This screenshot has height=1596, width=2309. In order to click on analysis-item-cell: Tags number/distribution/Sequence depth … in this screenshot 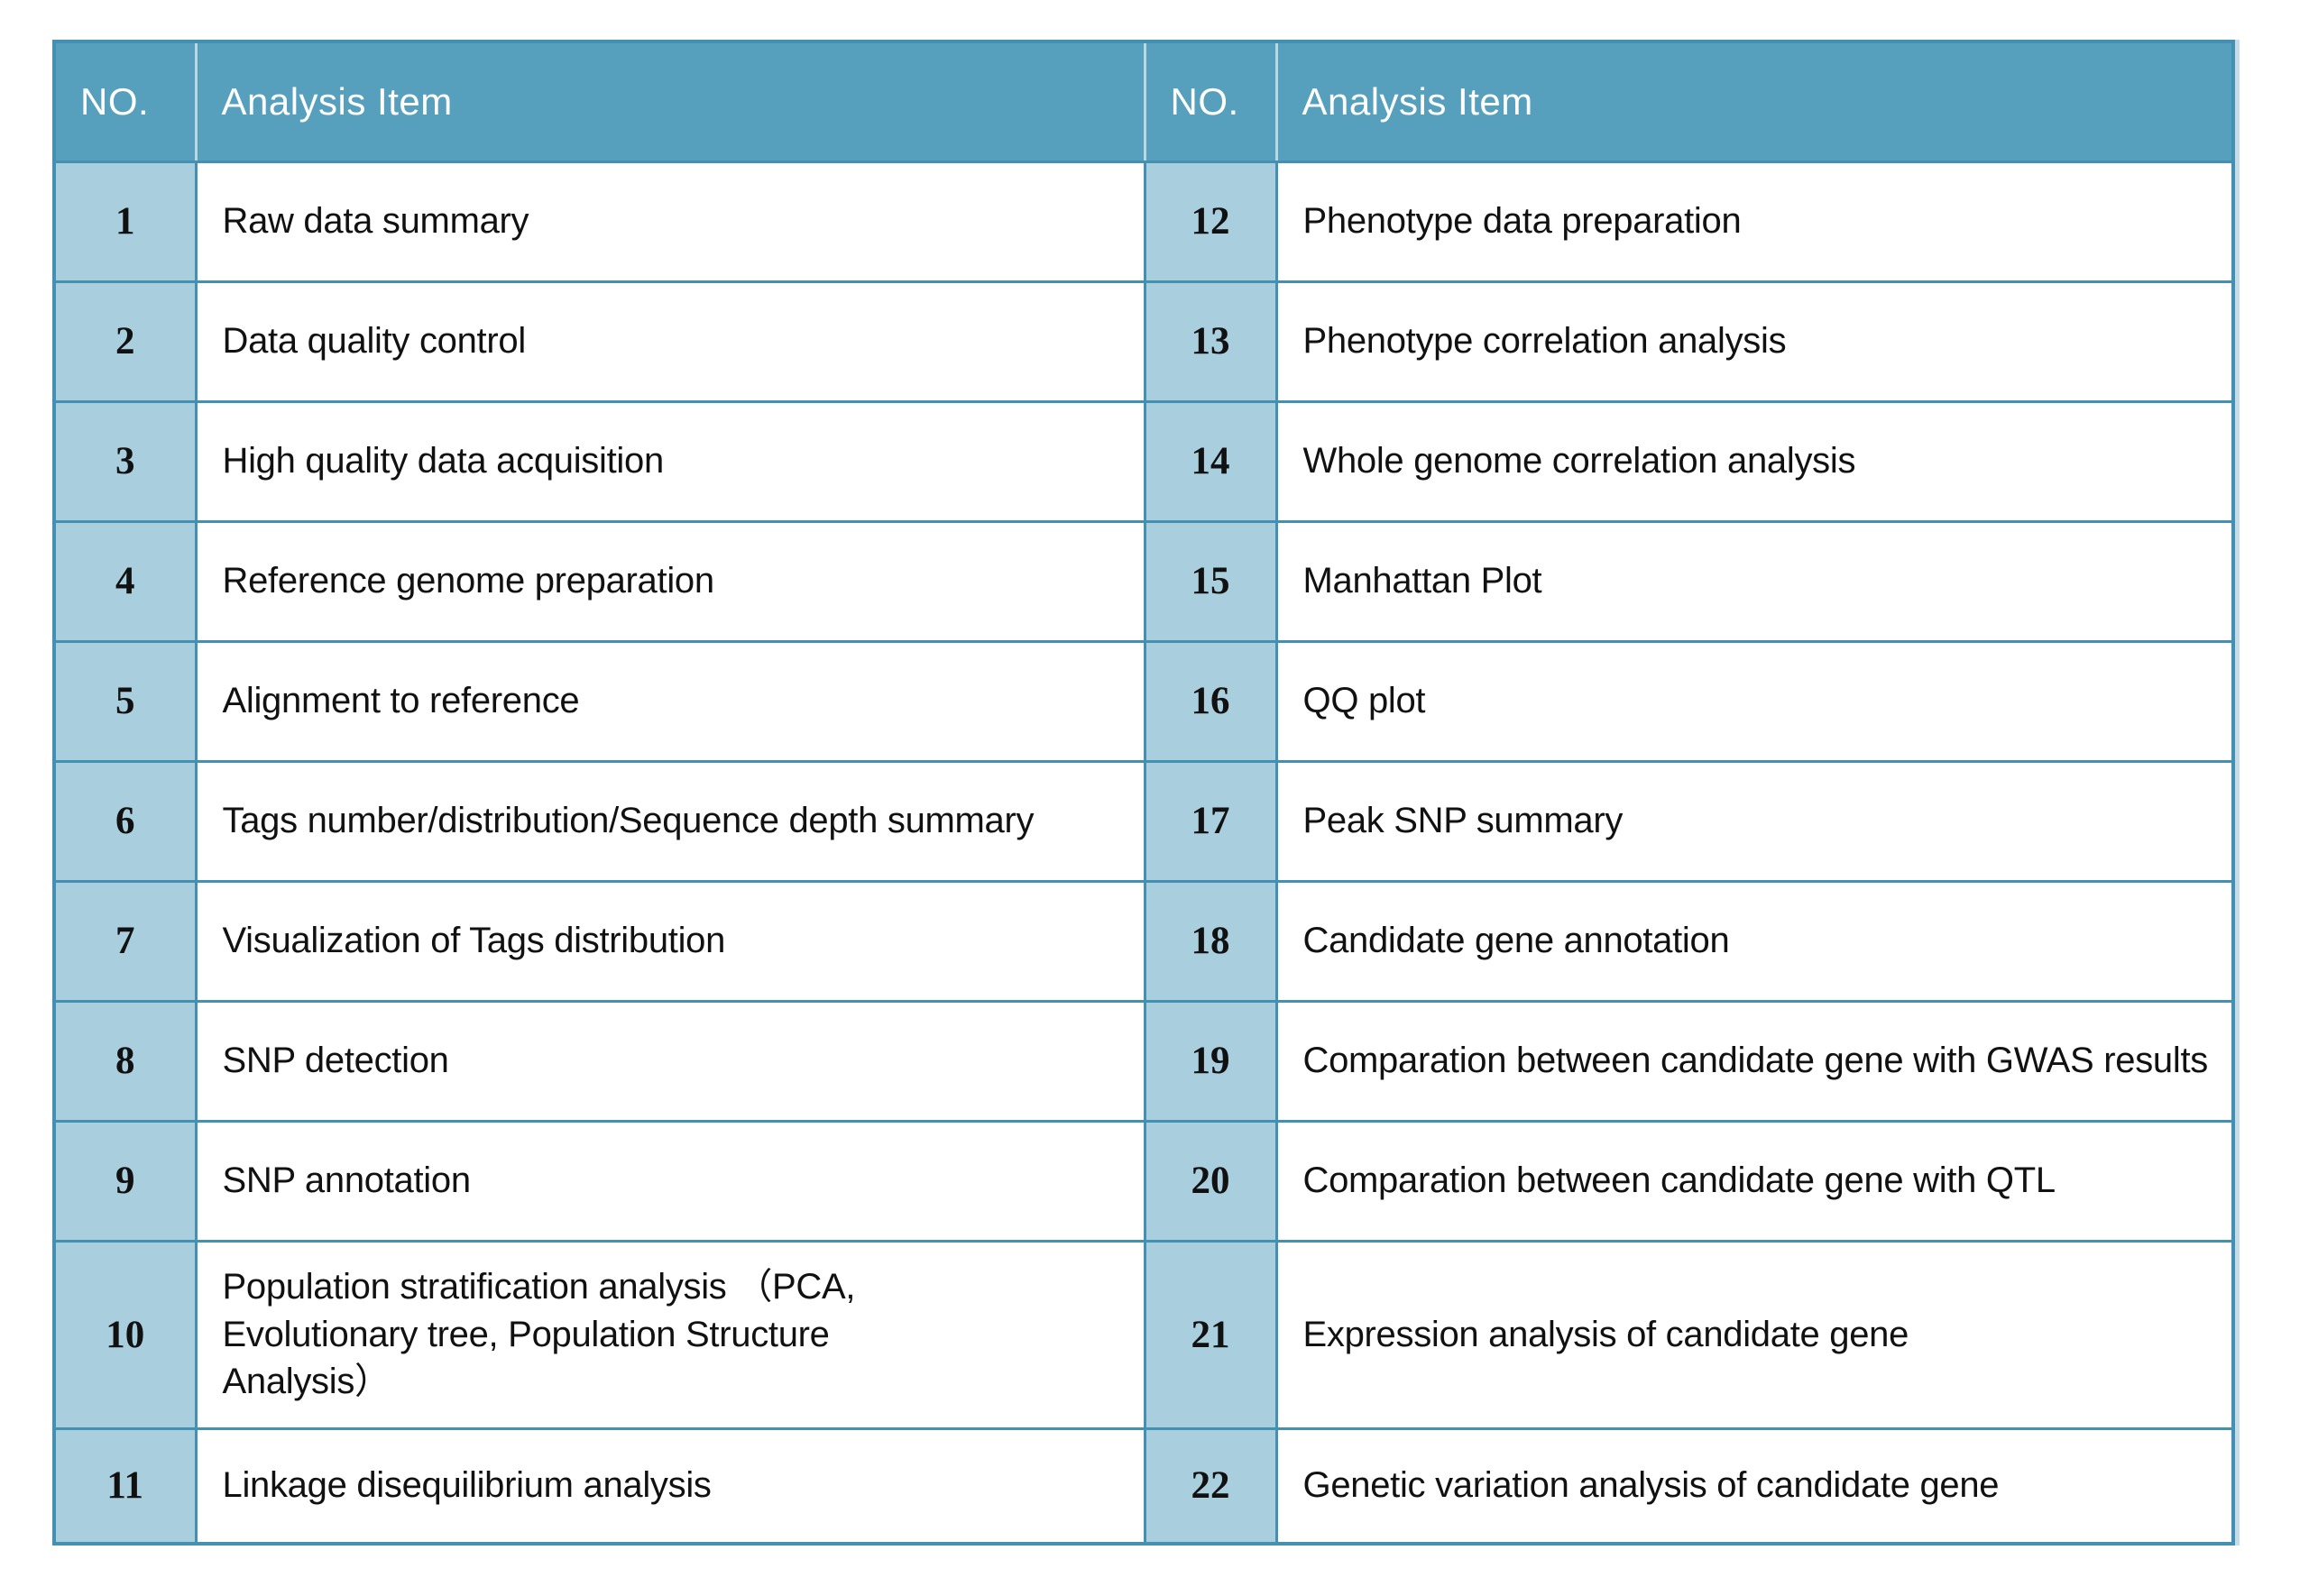, I will do `click(670, 821)`.